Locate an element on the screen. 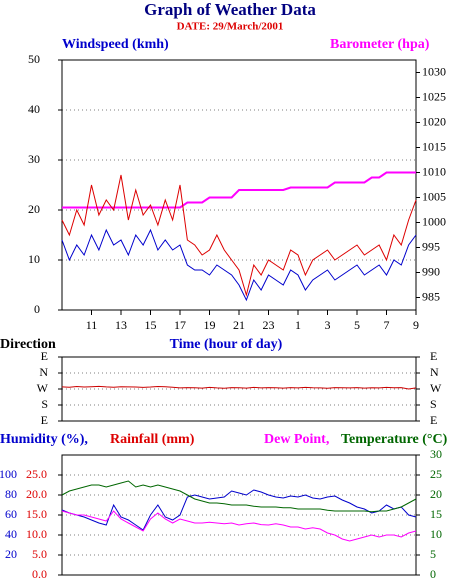  x-tick-label: 1 is located at coordinates (298, 325).